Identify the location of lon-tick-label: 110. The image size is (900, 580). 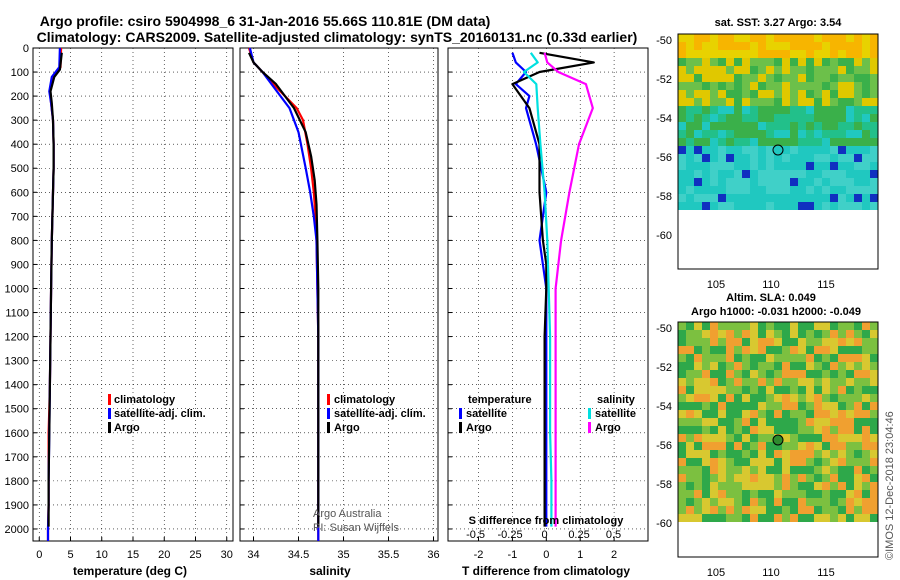
(771, 573).